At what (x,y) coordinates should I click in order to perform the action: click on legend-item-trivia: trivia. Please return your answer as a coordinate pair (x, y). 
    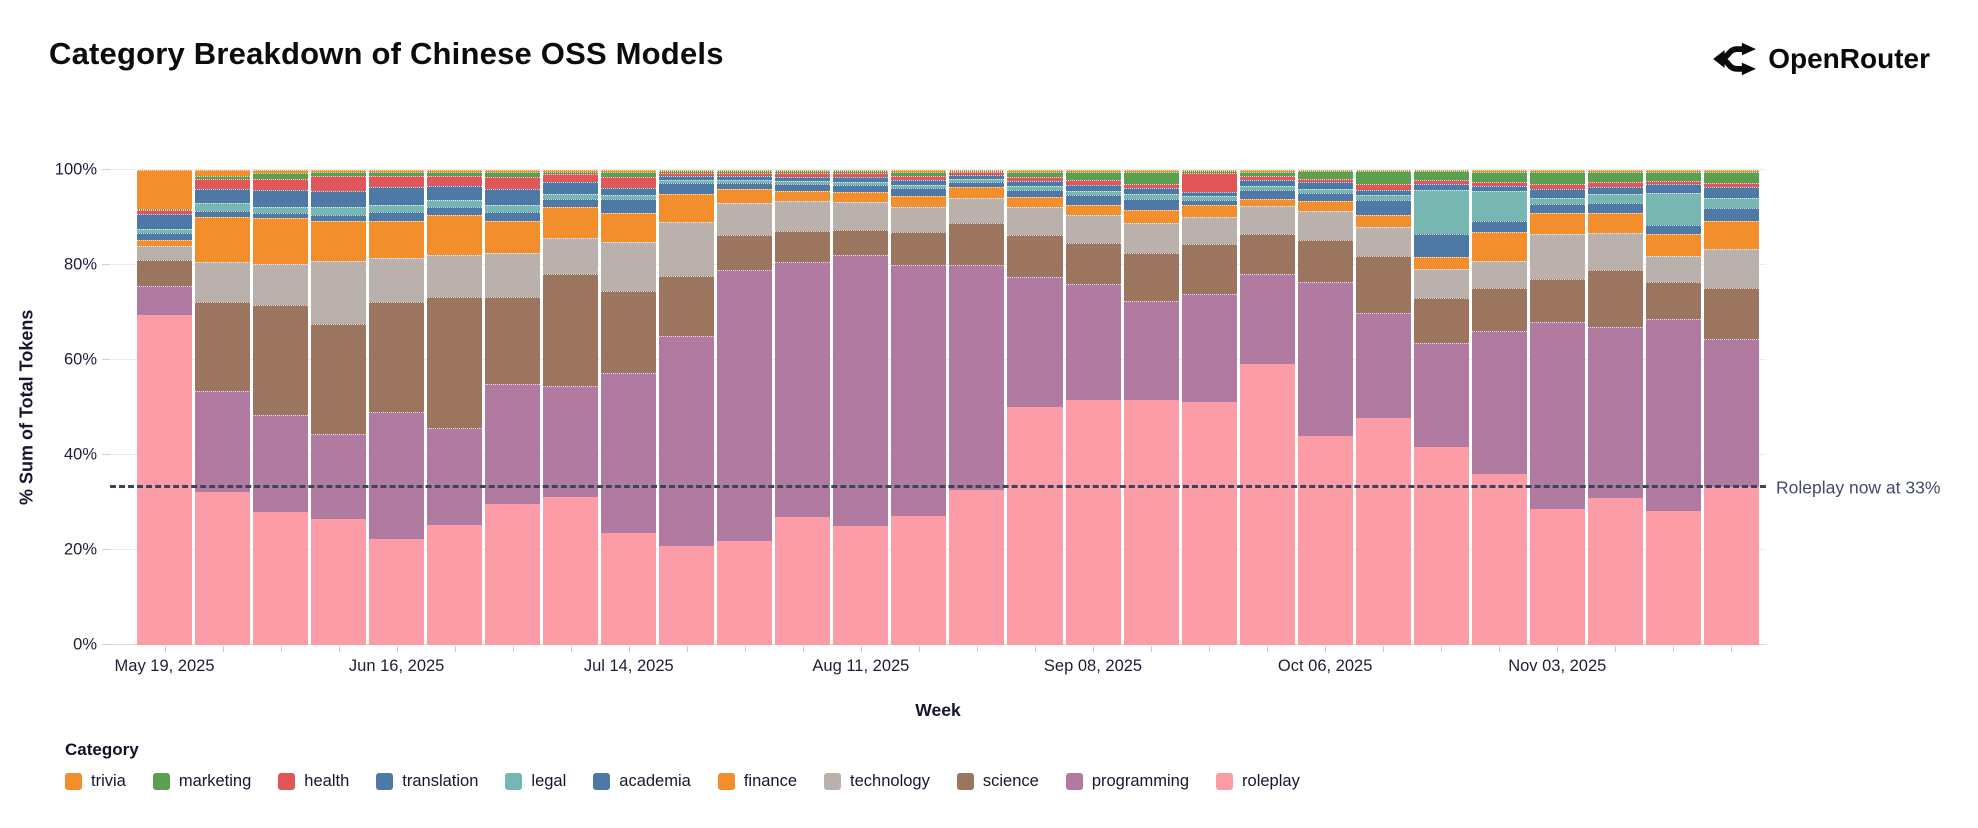
    Looking at the image, I should click on (95, 781).